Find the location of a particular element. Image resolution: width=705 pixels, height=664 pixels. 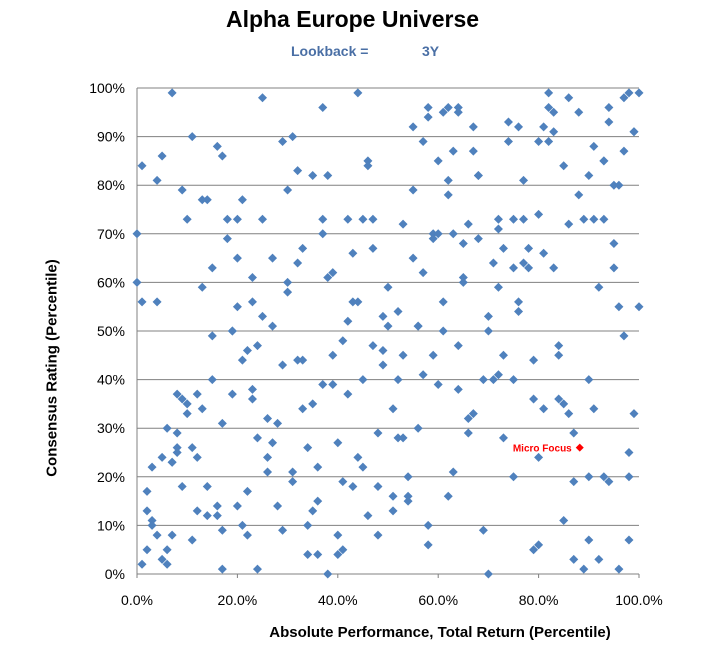

y-tick-label: 80% is located at coordinates (111, 185).